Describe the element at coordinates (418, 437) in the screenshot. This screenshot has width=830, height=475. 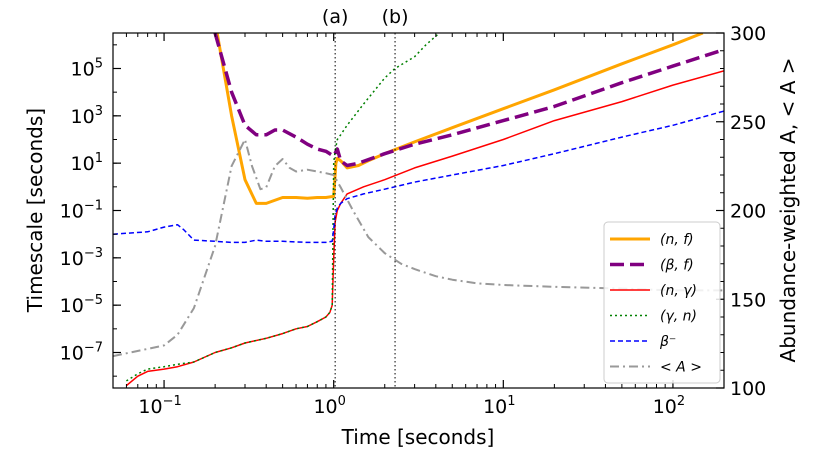
I see `x-axis-label: Time [seconds]` at that location.